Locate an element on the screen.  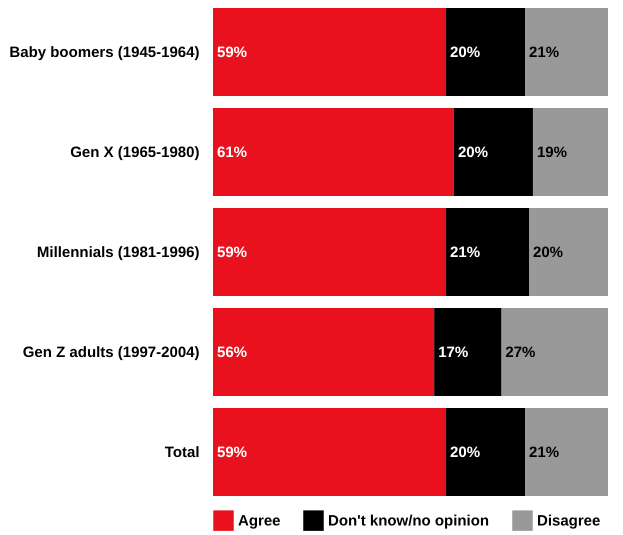
data-label: 19% is located at coordinates (551, 152).